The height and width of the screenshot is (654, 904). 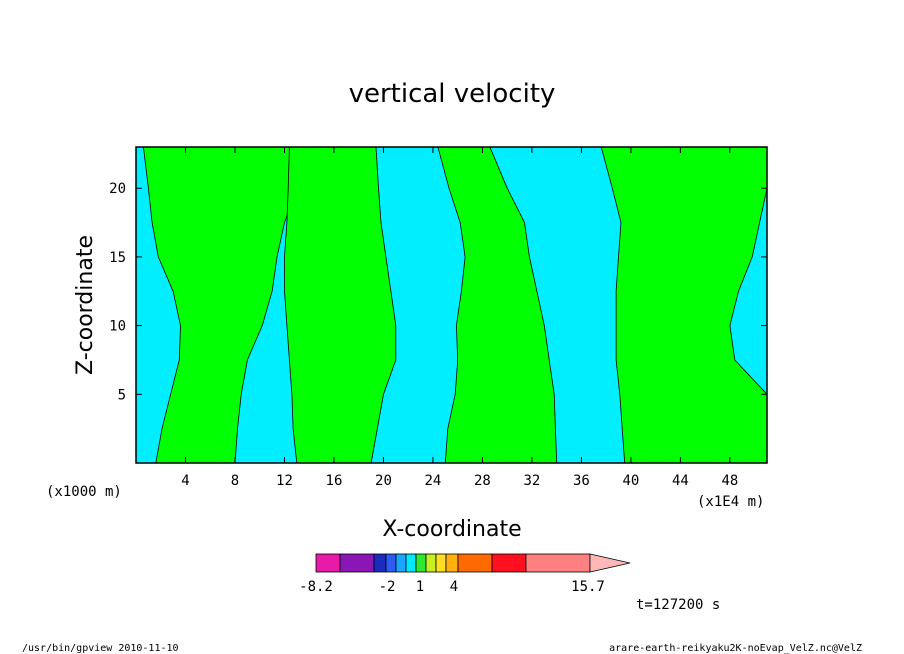 What do you see at coordinates (387, 587) in the screenshot?
I see `colorbar-label: -2` at bounding box center [387, 587].